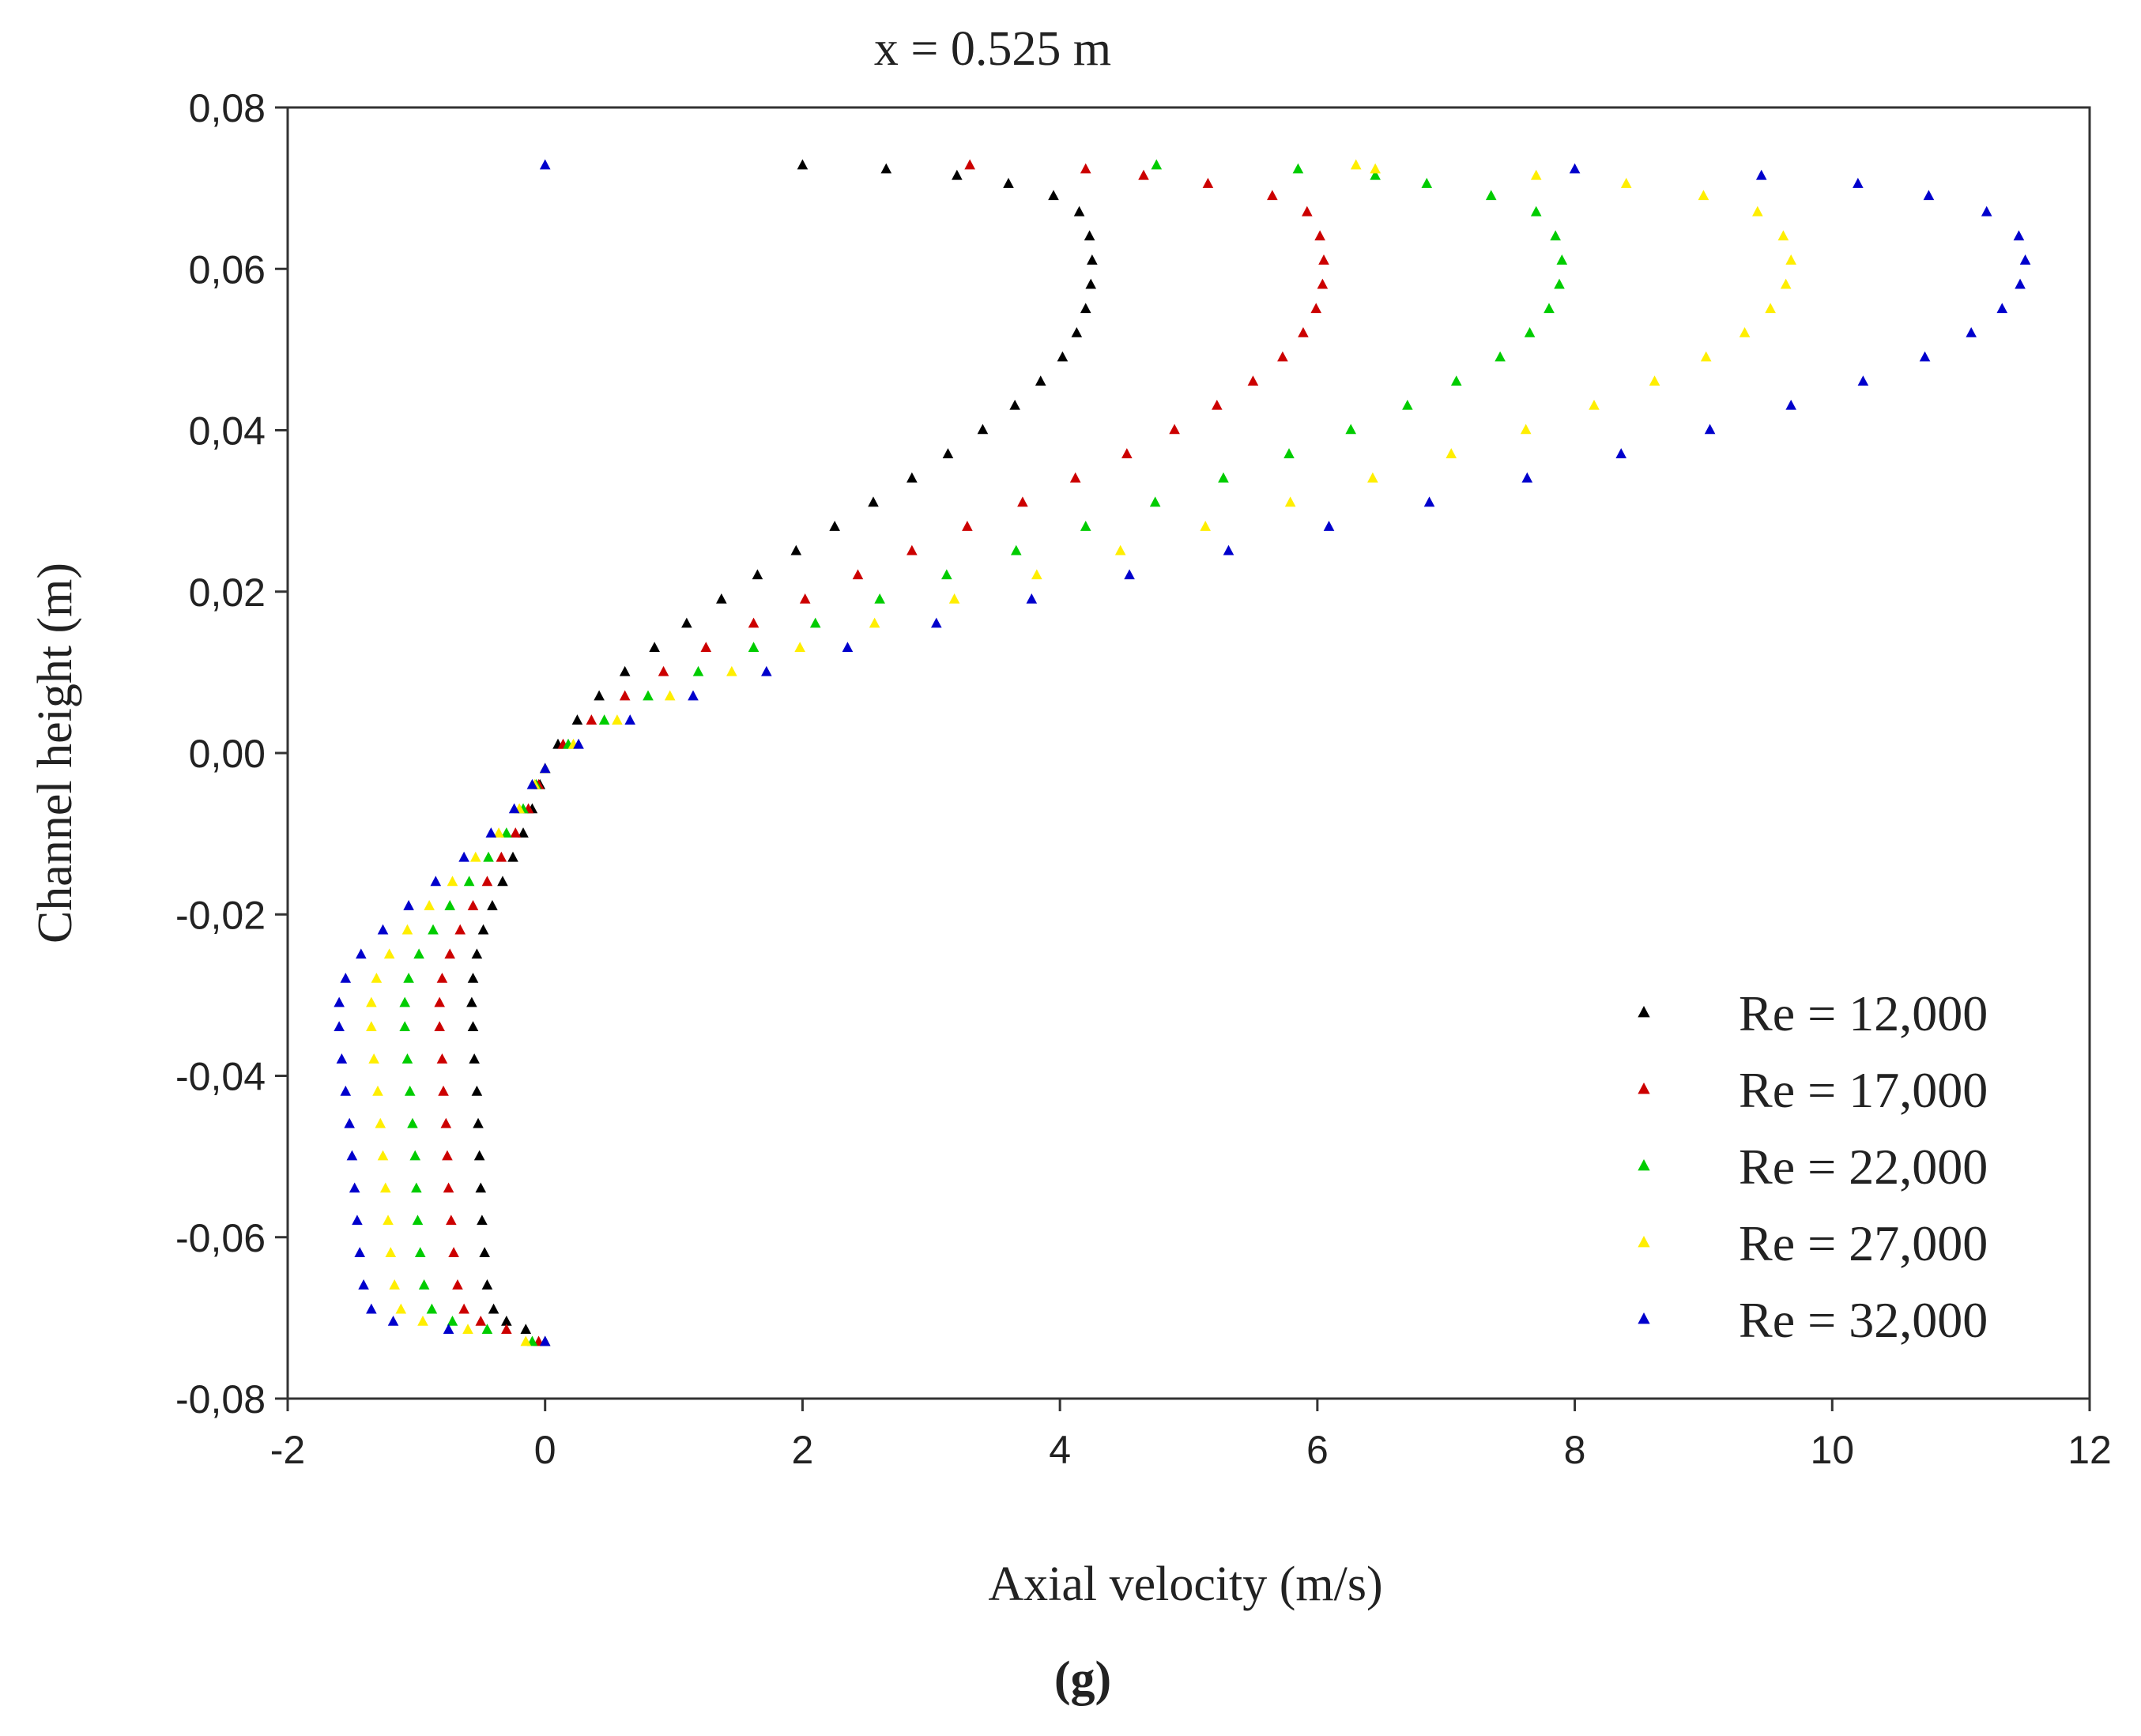 This screenshot has width=2141, height=1736. What do you see at coordinates (1644, 1012) in the screenshot?
I see `legend-marker` at bounding box center [1644, 1012].